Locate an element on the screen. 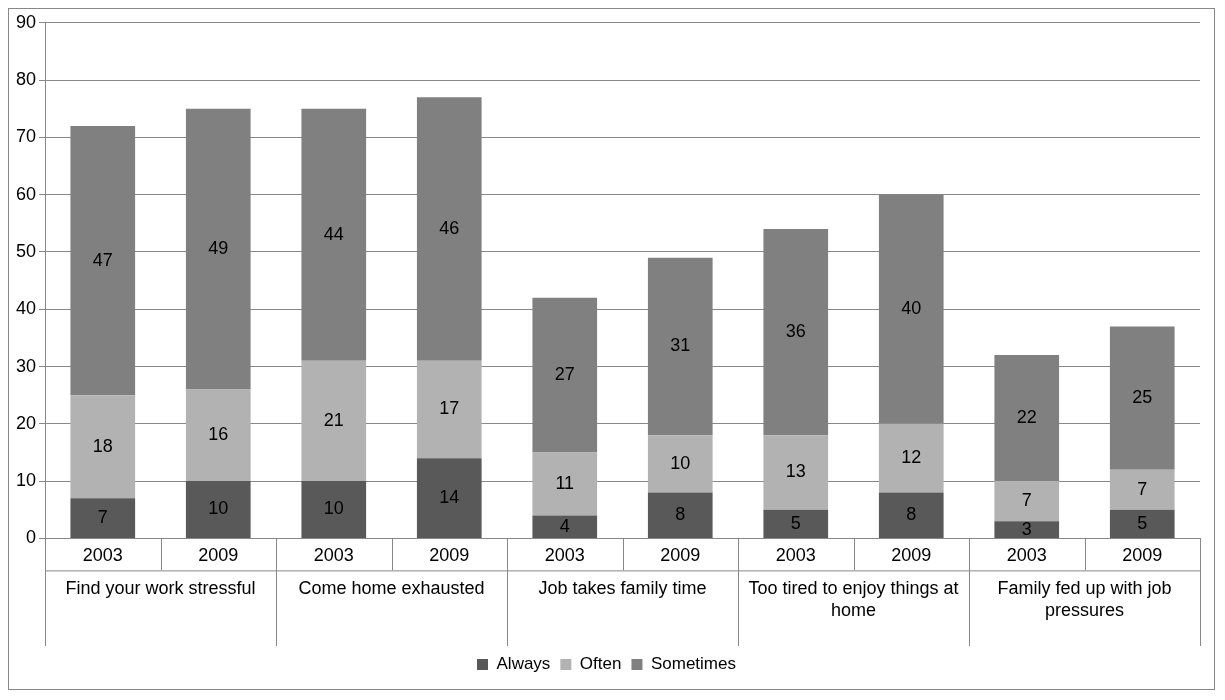 This screenshot has height=700, width=1225. data-label: 11 is located at coordinates (565, 482).